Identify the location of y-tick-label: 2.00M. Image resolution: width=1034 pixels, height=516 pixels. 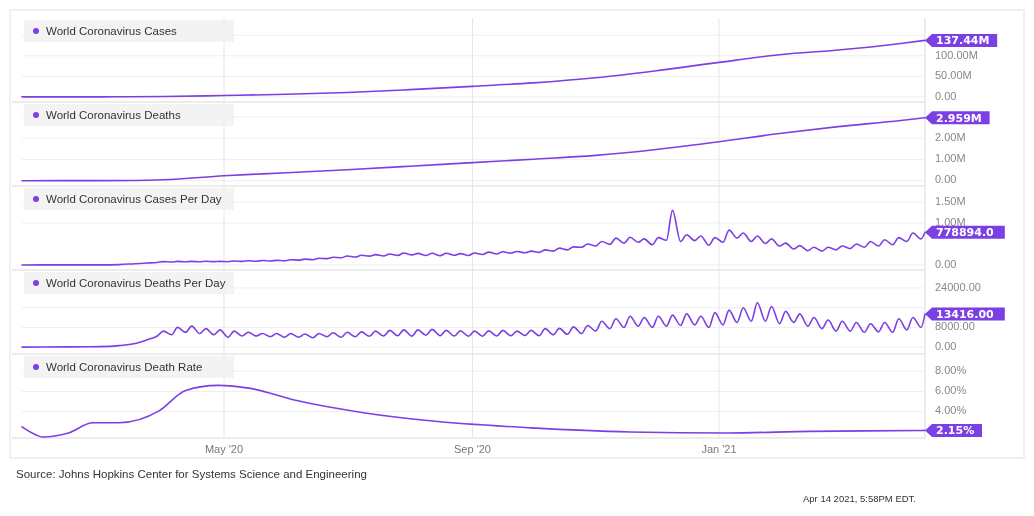
(950, 136).